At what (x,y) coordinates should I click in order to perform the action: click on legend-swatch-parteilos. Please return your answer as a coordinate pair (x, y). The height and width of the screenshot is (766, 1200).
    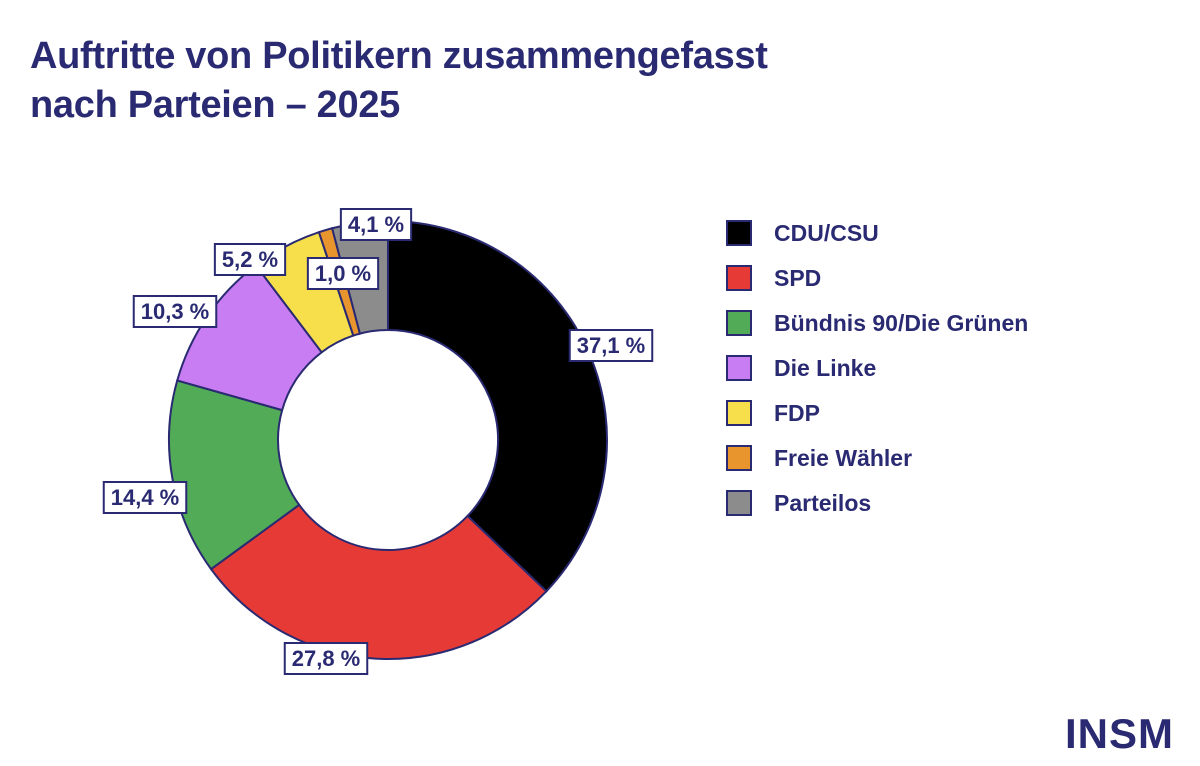
    Looking at the image, I should click on (739, 503).